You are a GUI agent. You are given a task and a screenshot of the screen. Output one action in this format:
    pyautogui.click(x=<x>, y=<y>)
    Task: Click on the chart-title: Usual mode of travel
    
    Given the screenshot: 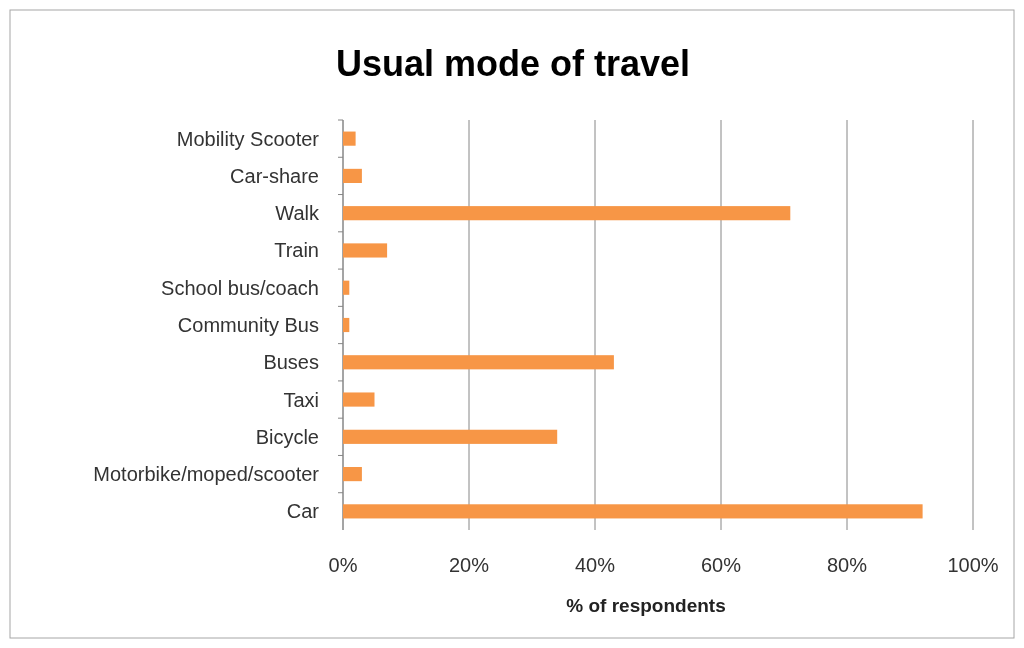 What is the action you would take?
    pyautogui.click(x=513, y=63)
    